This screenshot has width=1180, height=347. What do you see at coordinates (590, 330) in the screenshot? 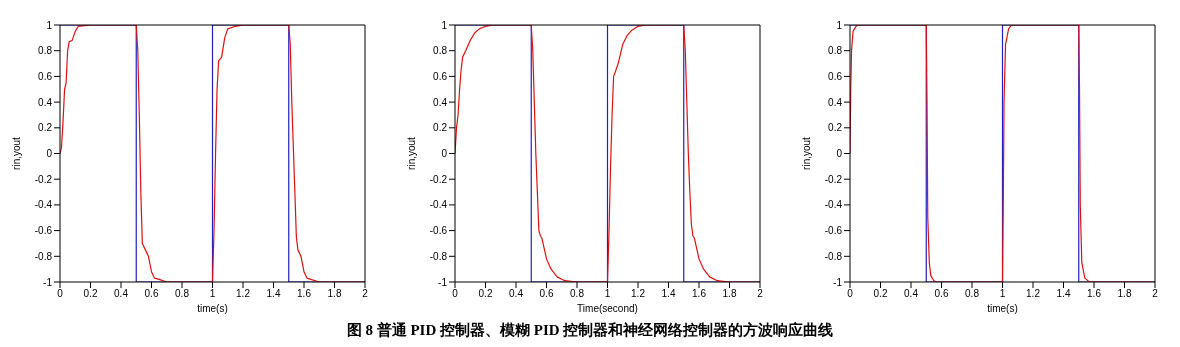
I see `caption: 图 8 普通 PID 控制器、模糊 PID 控制器和神经网络控制器的方波响应曲线` at bounding box center [590, 330].